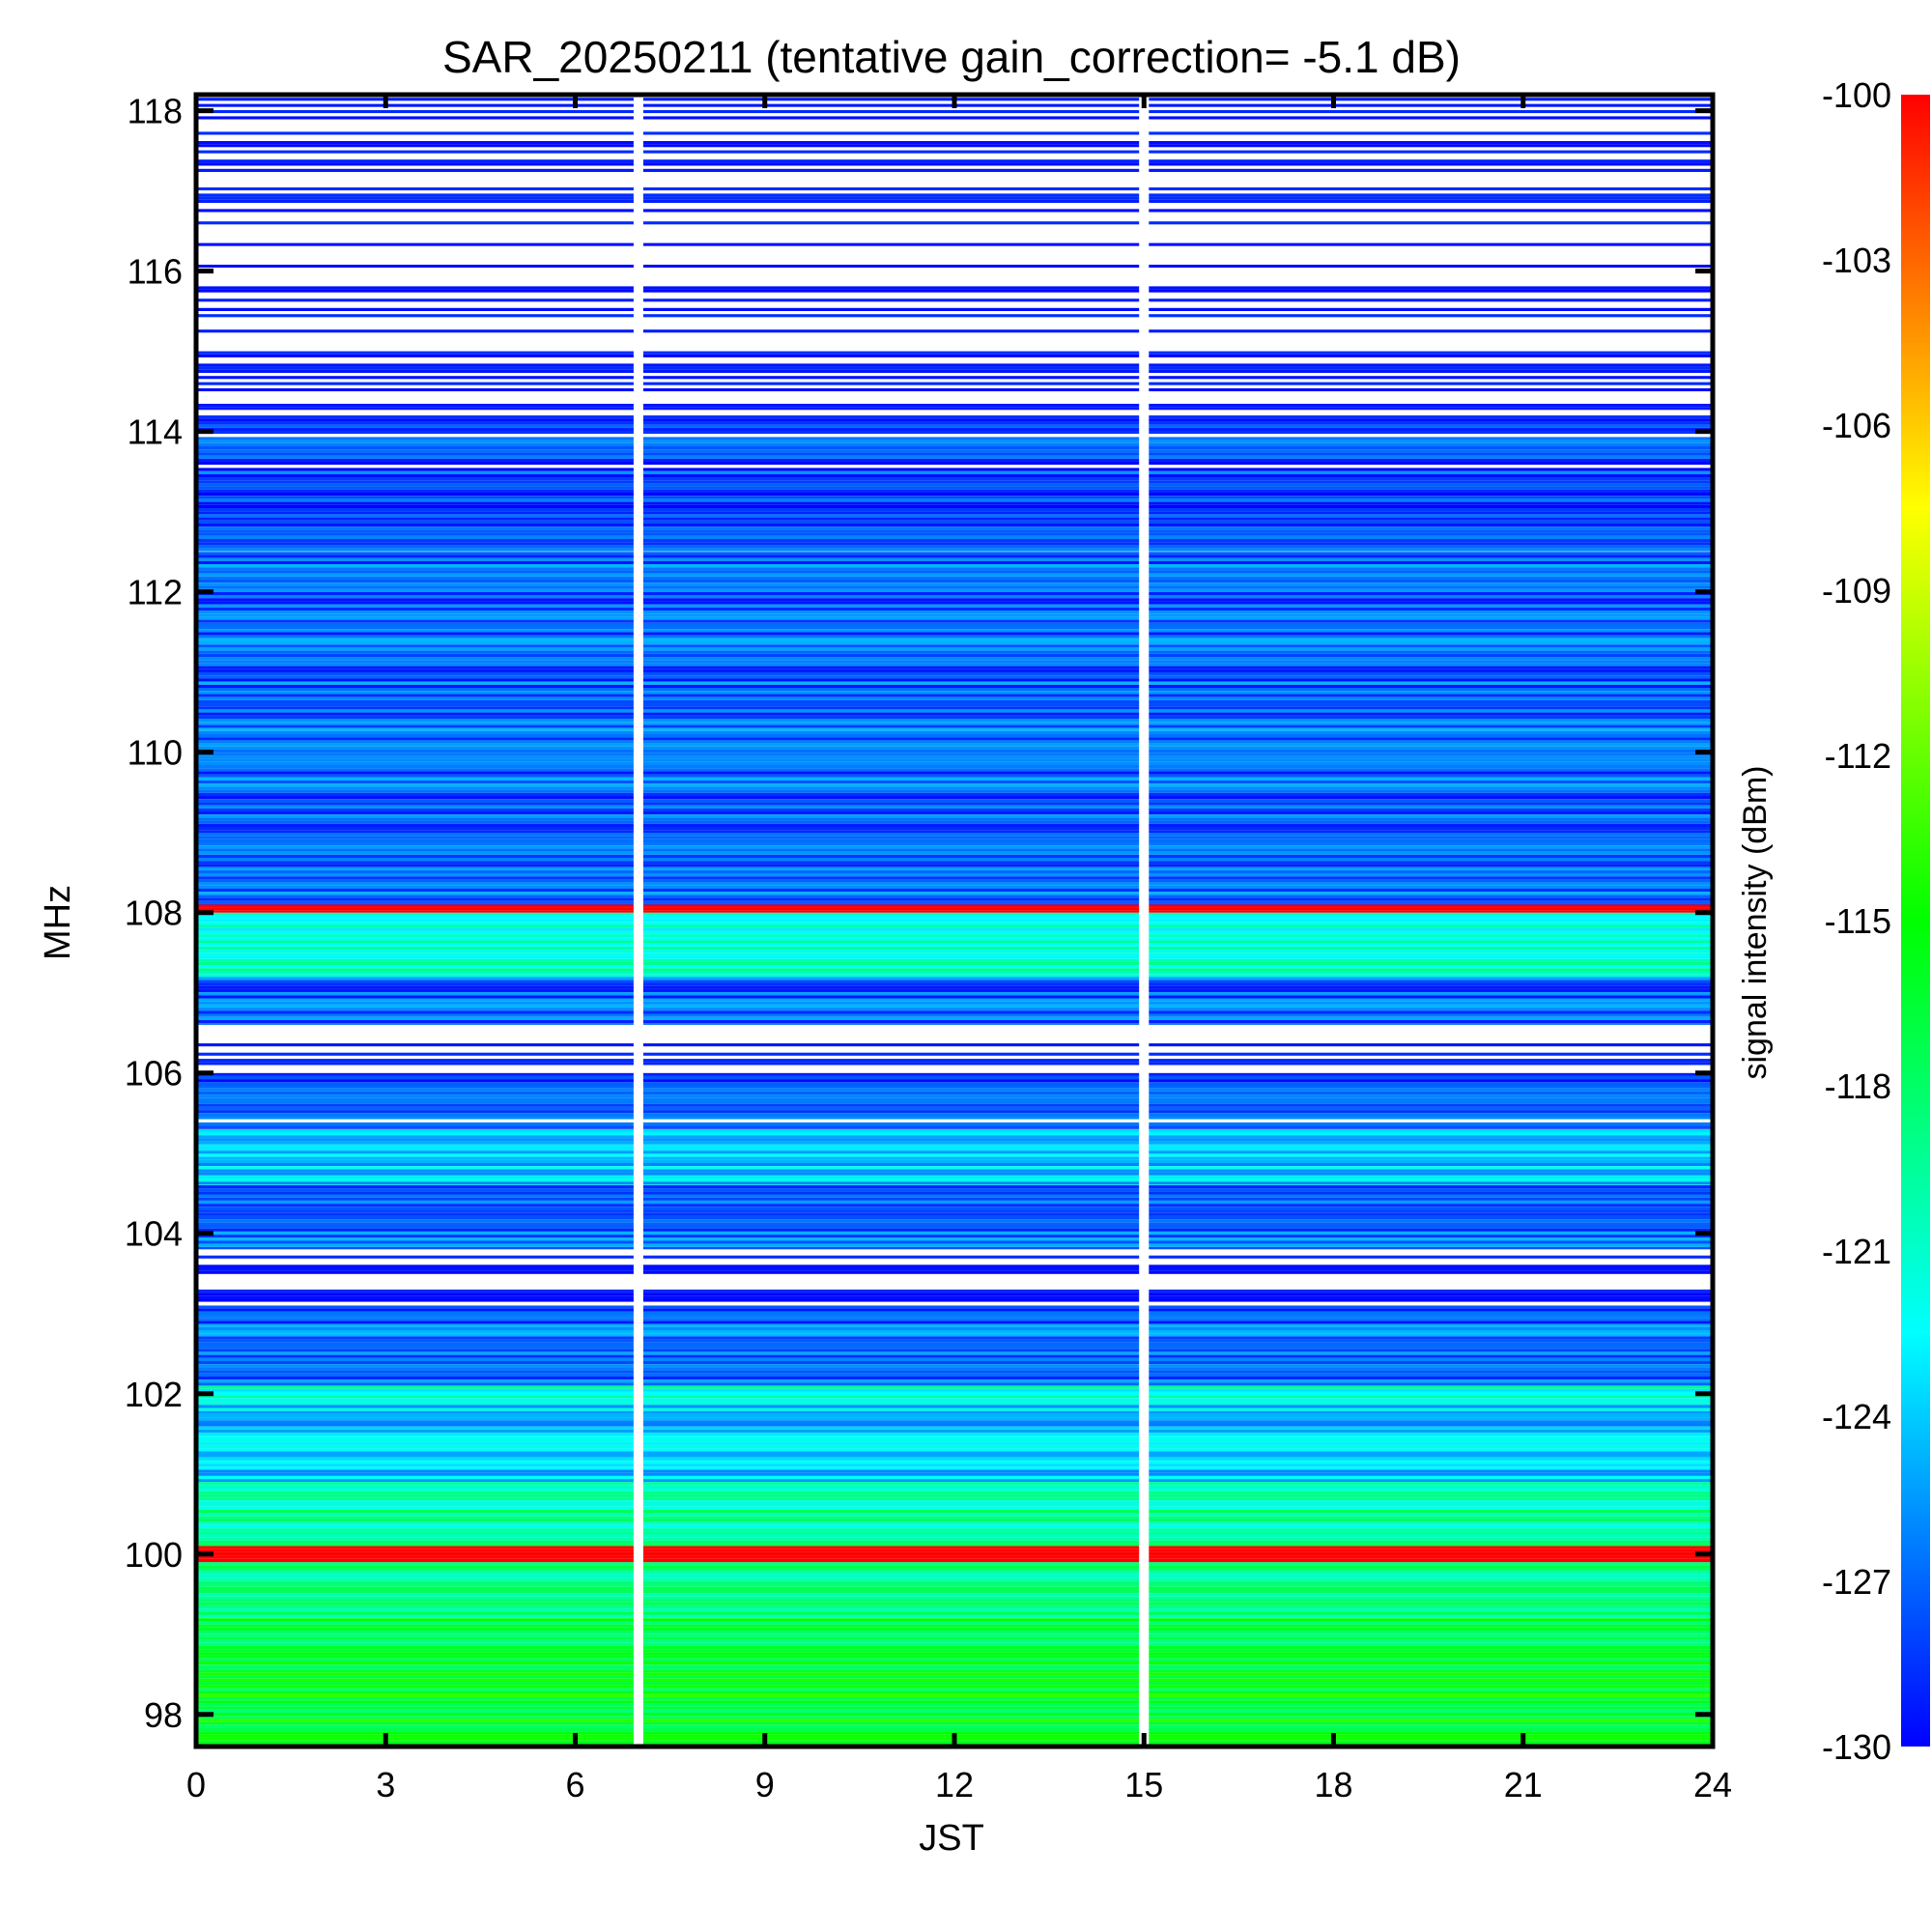  What do you see at coordinates (955, 1442) in the screenshot?
I see `frequency-band` at bounding box center [955, 1442].